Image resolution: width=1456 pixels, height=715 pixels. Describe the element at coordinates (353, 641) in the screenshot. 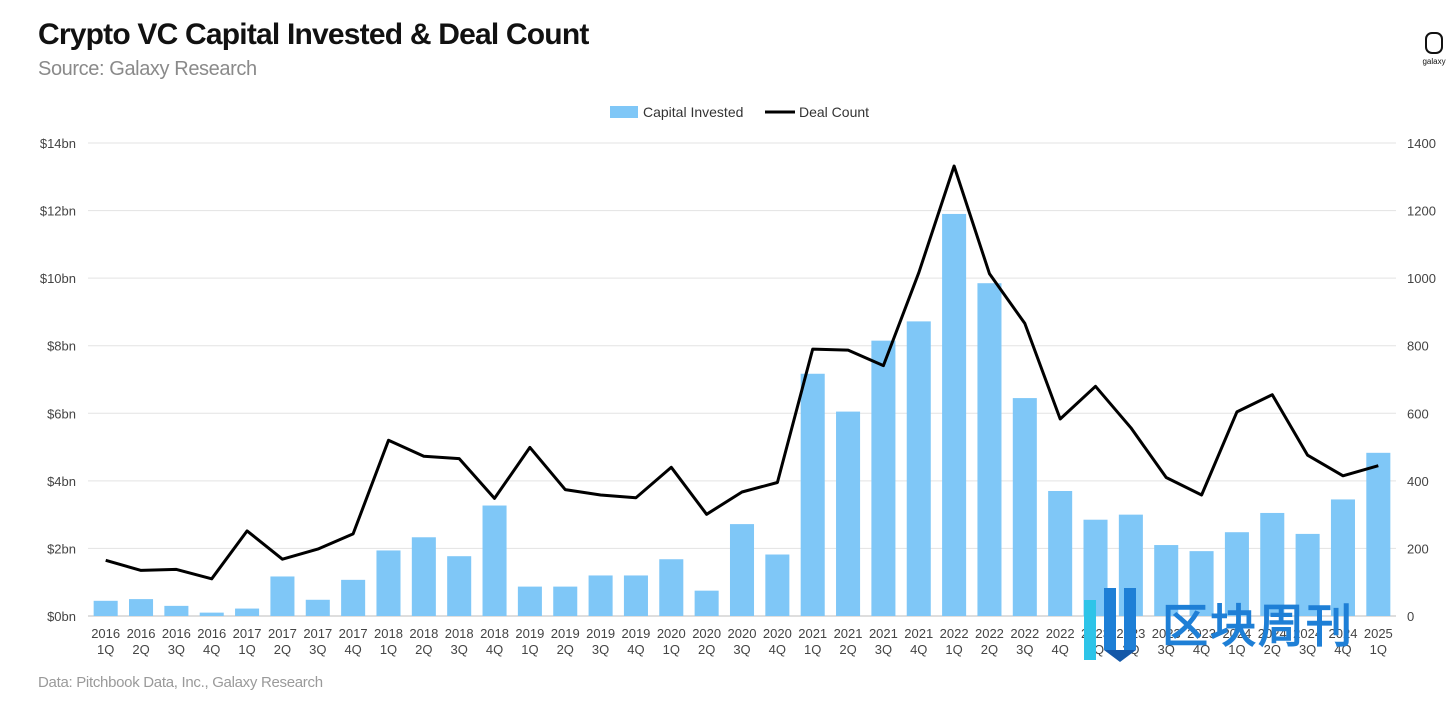

I see `x-tick-label: 2017 4Q` at that location.